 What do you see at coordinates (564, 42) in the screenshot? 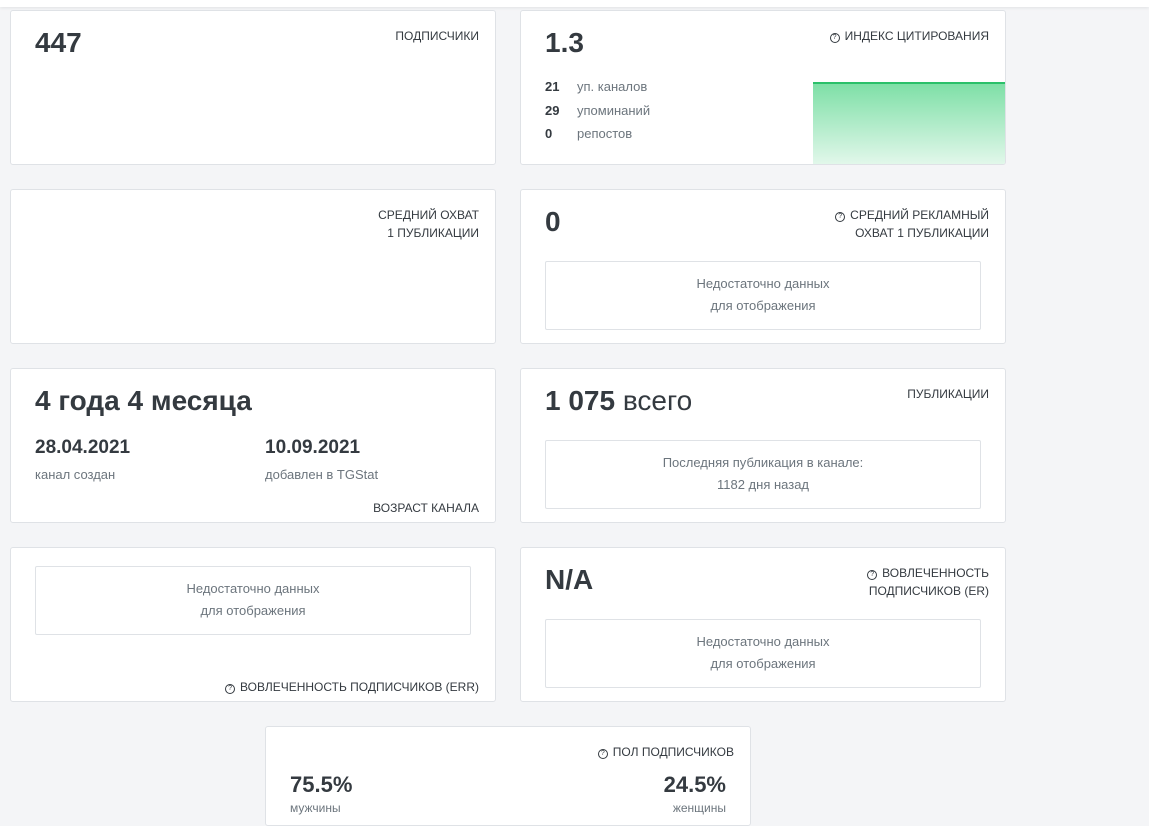
I see `citation-index-value: 1.3` at bounding box center [564, 42].